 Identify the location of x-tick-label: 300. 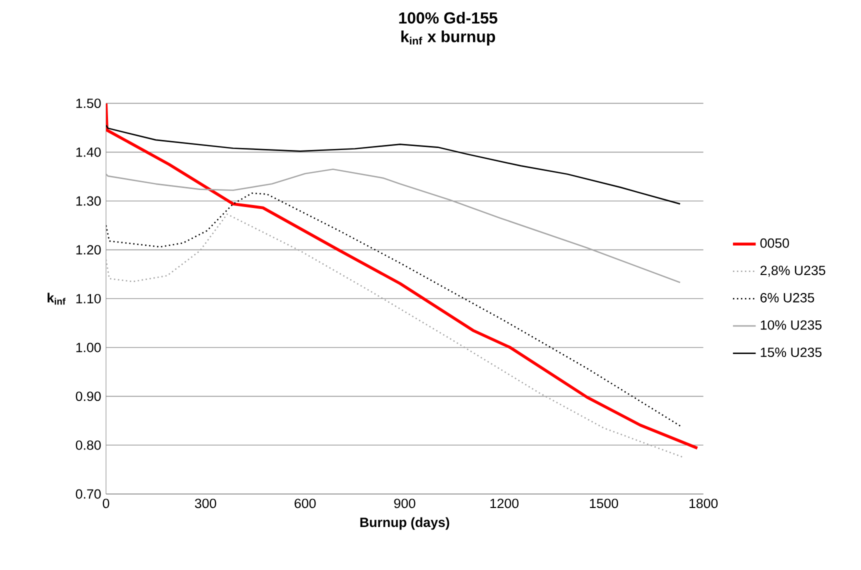
(205, 503).